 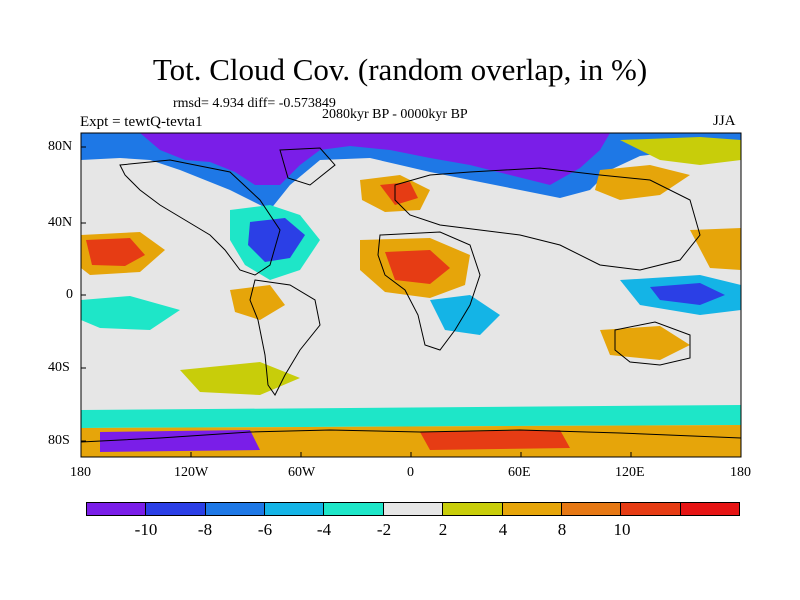 I want to click on anomaly-southern-yellow, so click(x=240, y=378).